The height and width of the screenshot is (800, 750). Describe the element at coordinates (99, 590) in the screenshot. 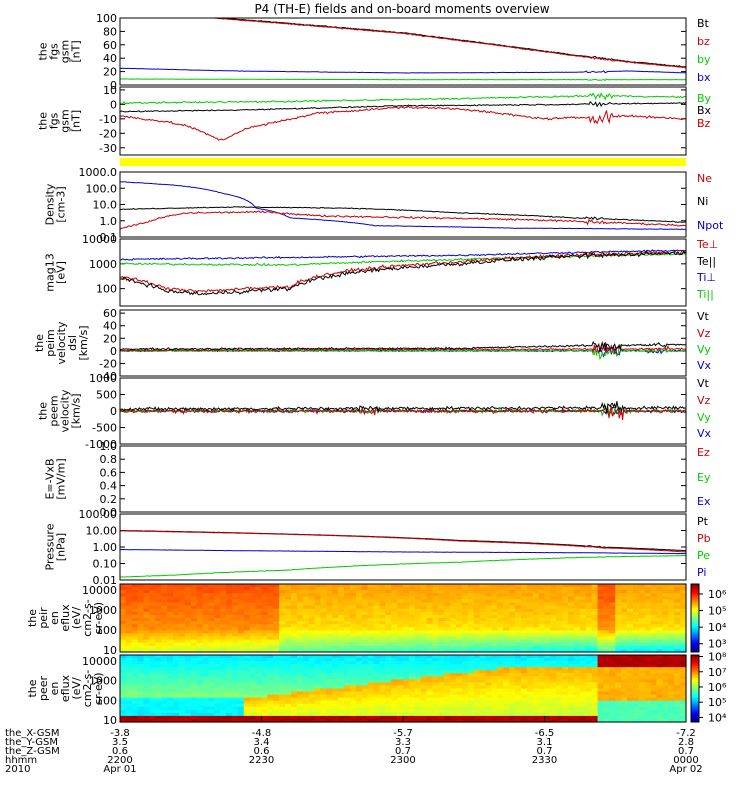

I see `y-tick-label: 10000` at that location.